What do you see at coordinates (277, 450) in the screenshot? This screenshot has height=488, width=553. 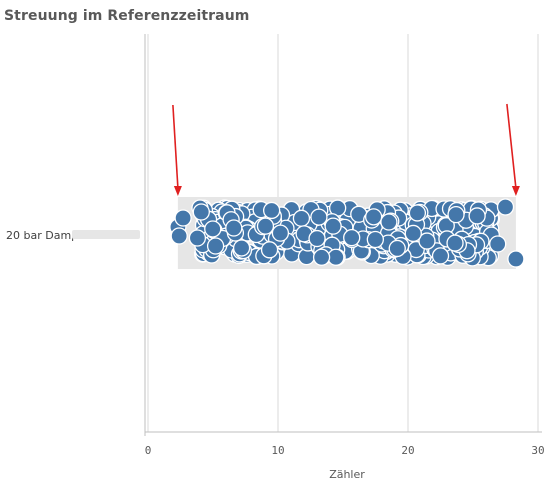 I see `x-tick-label: 10` at bounding box center [277, 450].